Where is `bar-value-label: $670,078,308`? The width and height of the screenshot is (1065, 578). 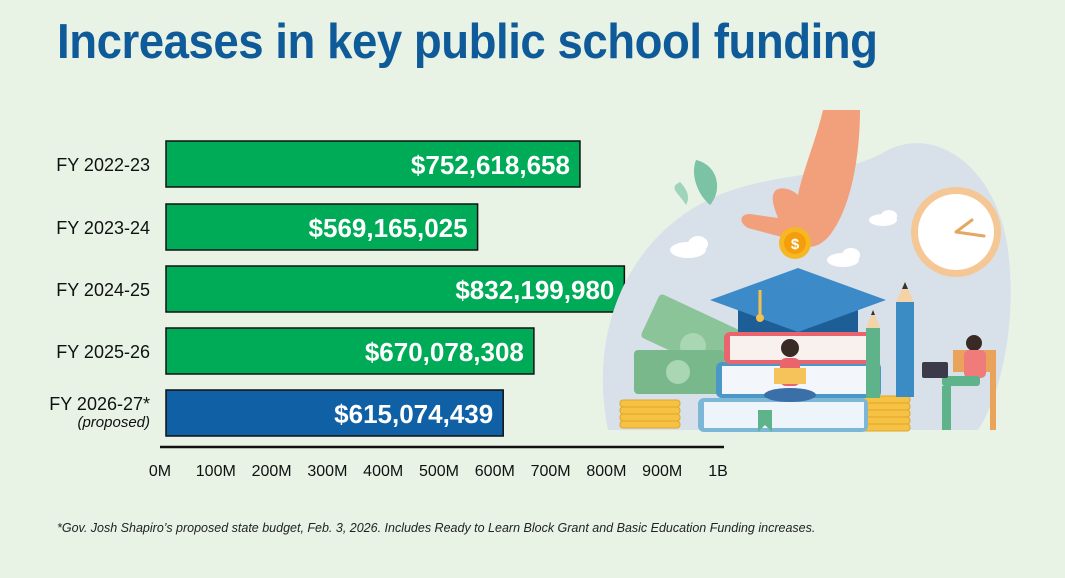
bar-value-label: $670,078,308 is located at coordinates (444, 352).